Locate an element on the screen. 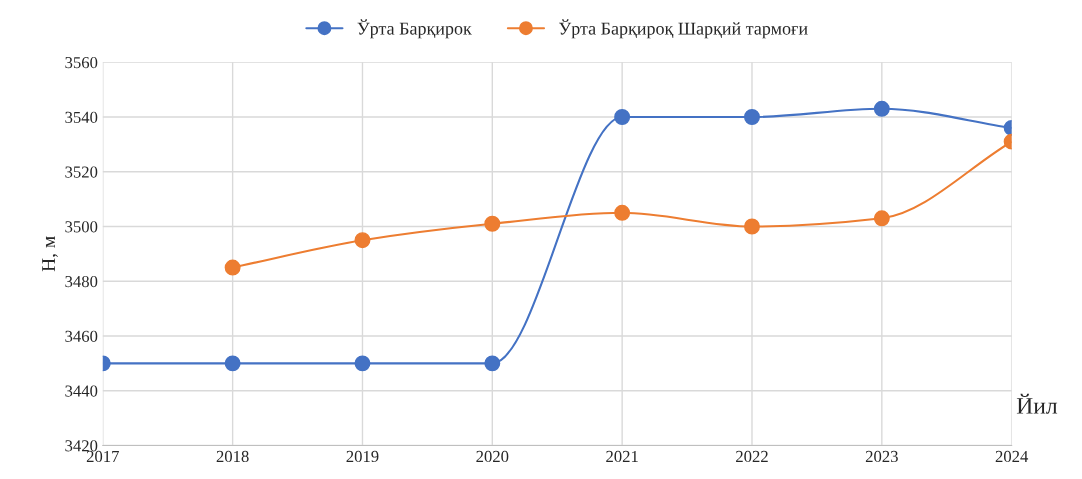 The width and height of the screenshot is (1082, 479). legend-label: Ўрта Барқироқ Шарқий тармоғи is located at coordinates (683, 29).